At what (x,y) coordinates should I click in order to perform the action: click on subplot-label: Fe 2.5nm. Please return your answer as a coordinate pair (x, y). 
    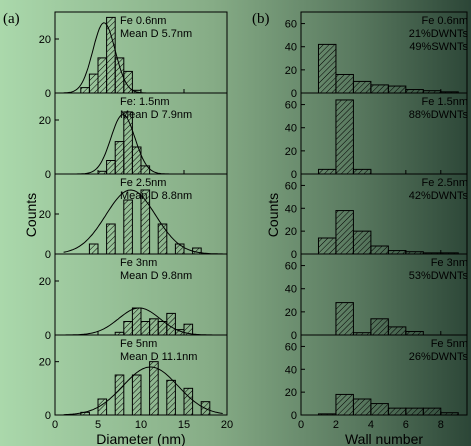
    Looking at the image, I should click on (445, 183).